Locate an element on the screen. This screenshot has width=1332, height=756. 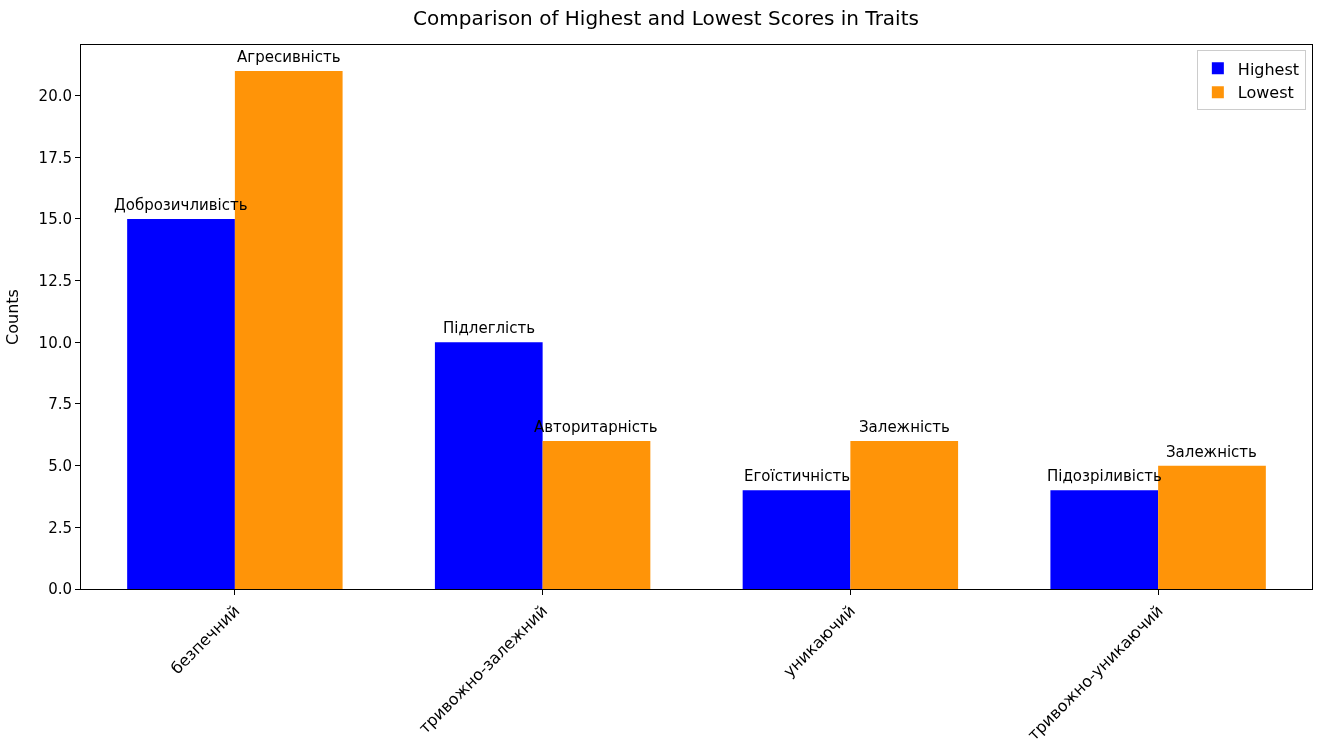
data-label: Егоїстичність is located at coordinates (797, 476).